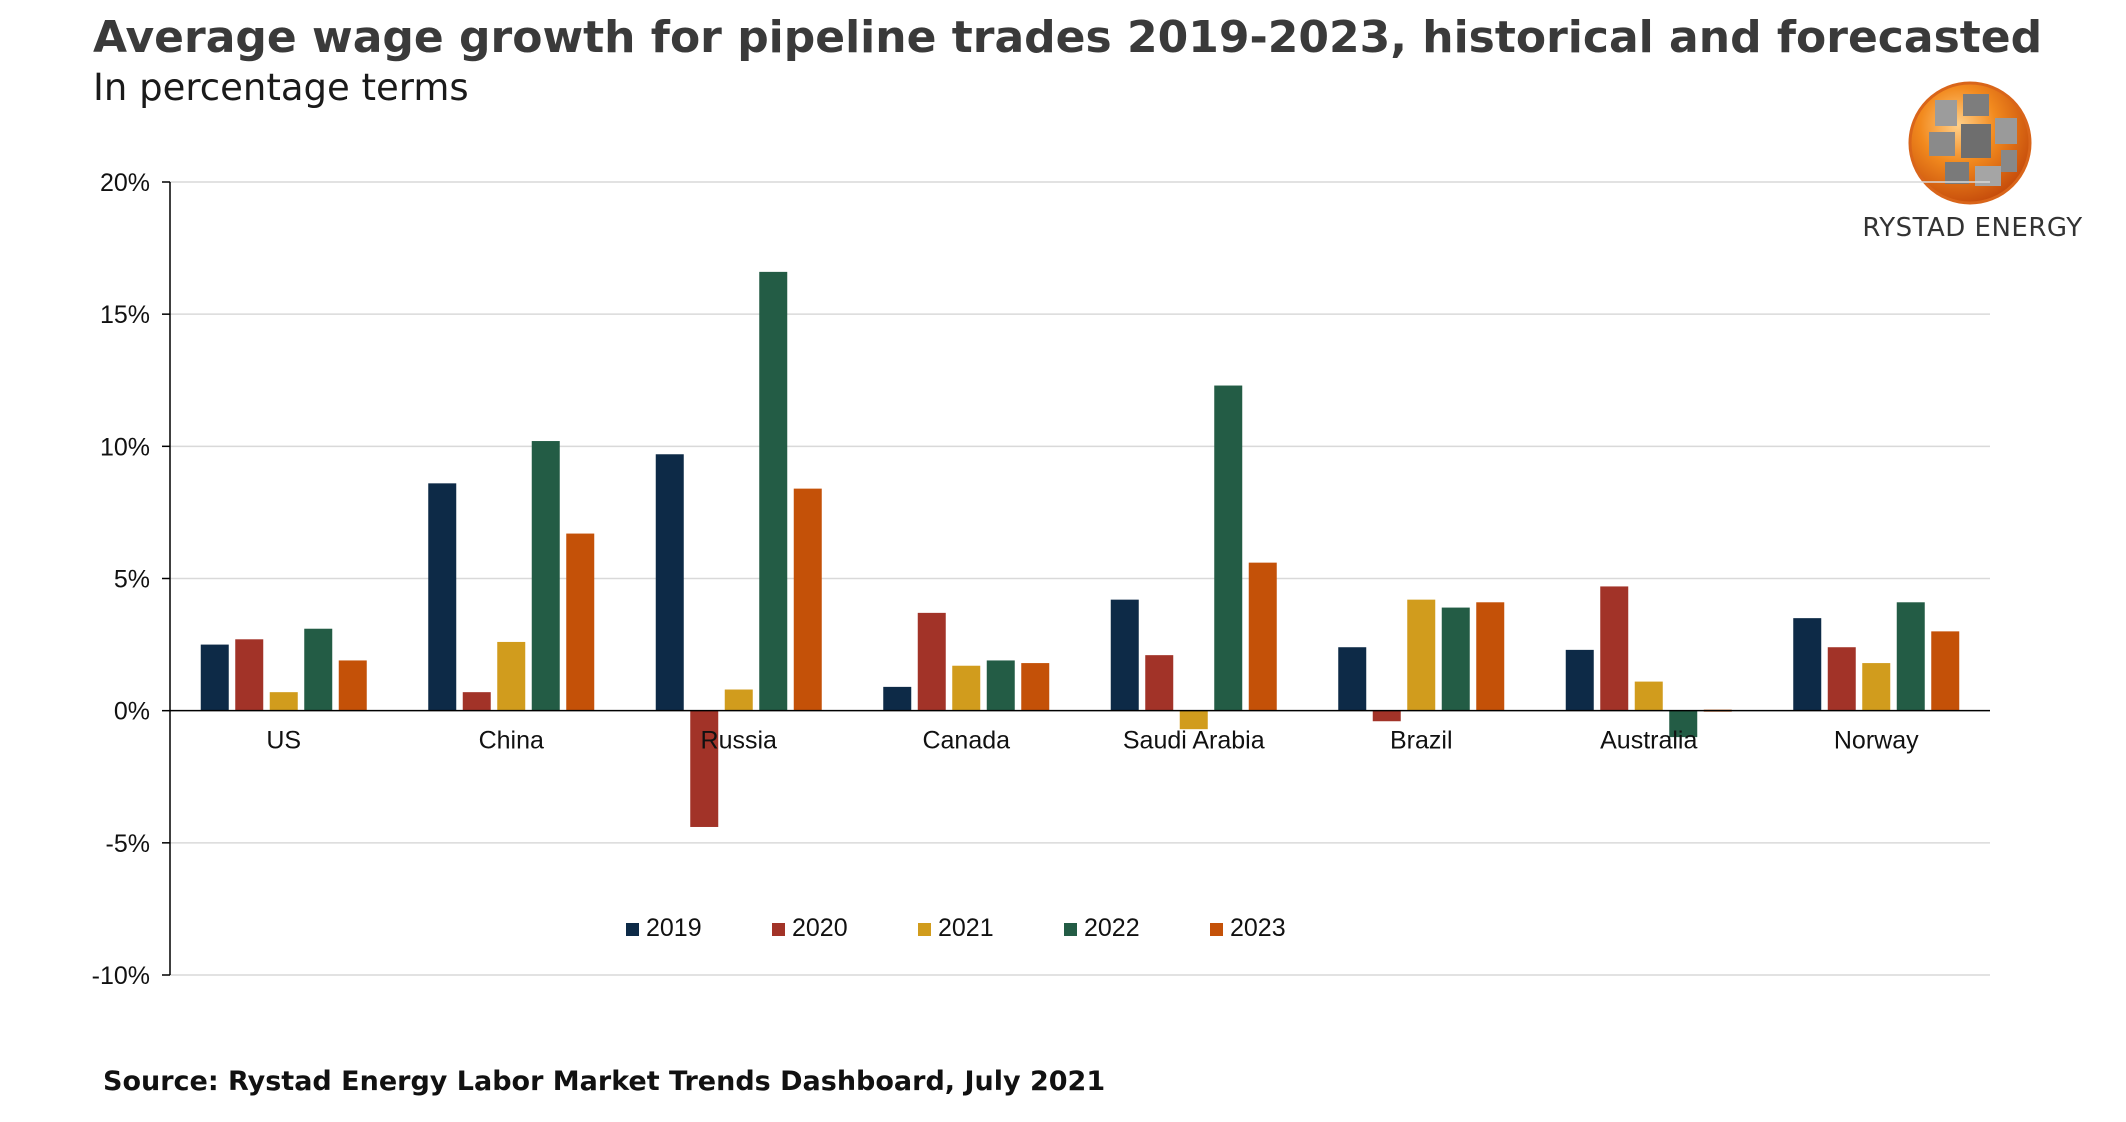 The height and width of the screenshot is (1122, 2126). I want to click on bar-us-2023, so click(352, 685).